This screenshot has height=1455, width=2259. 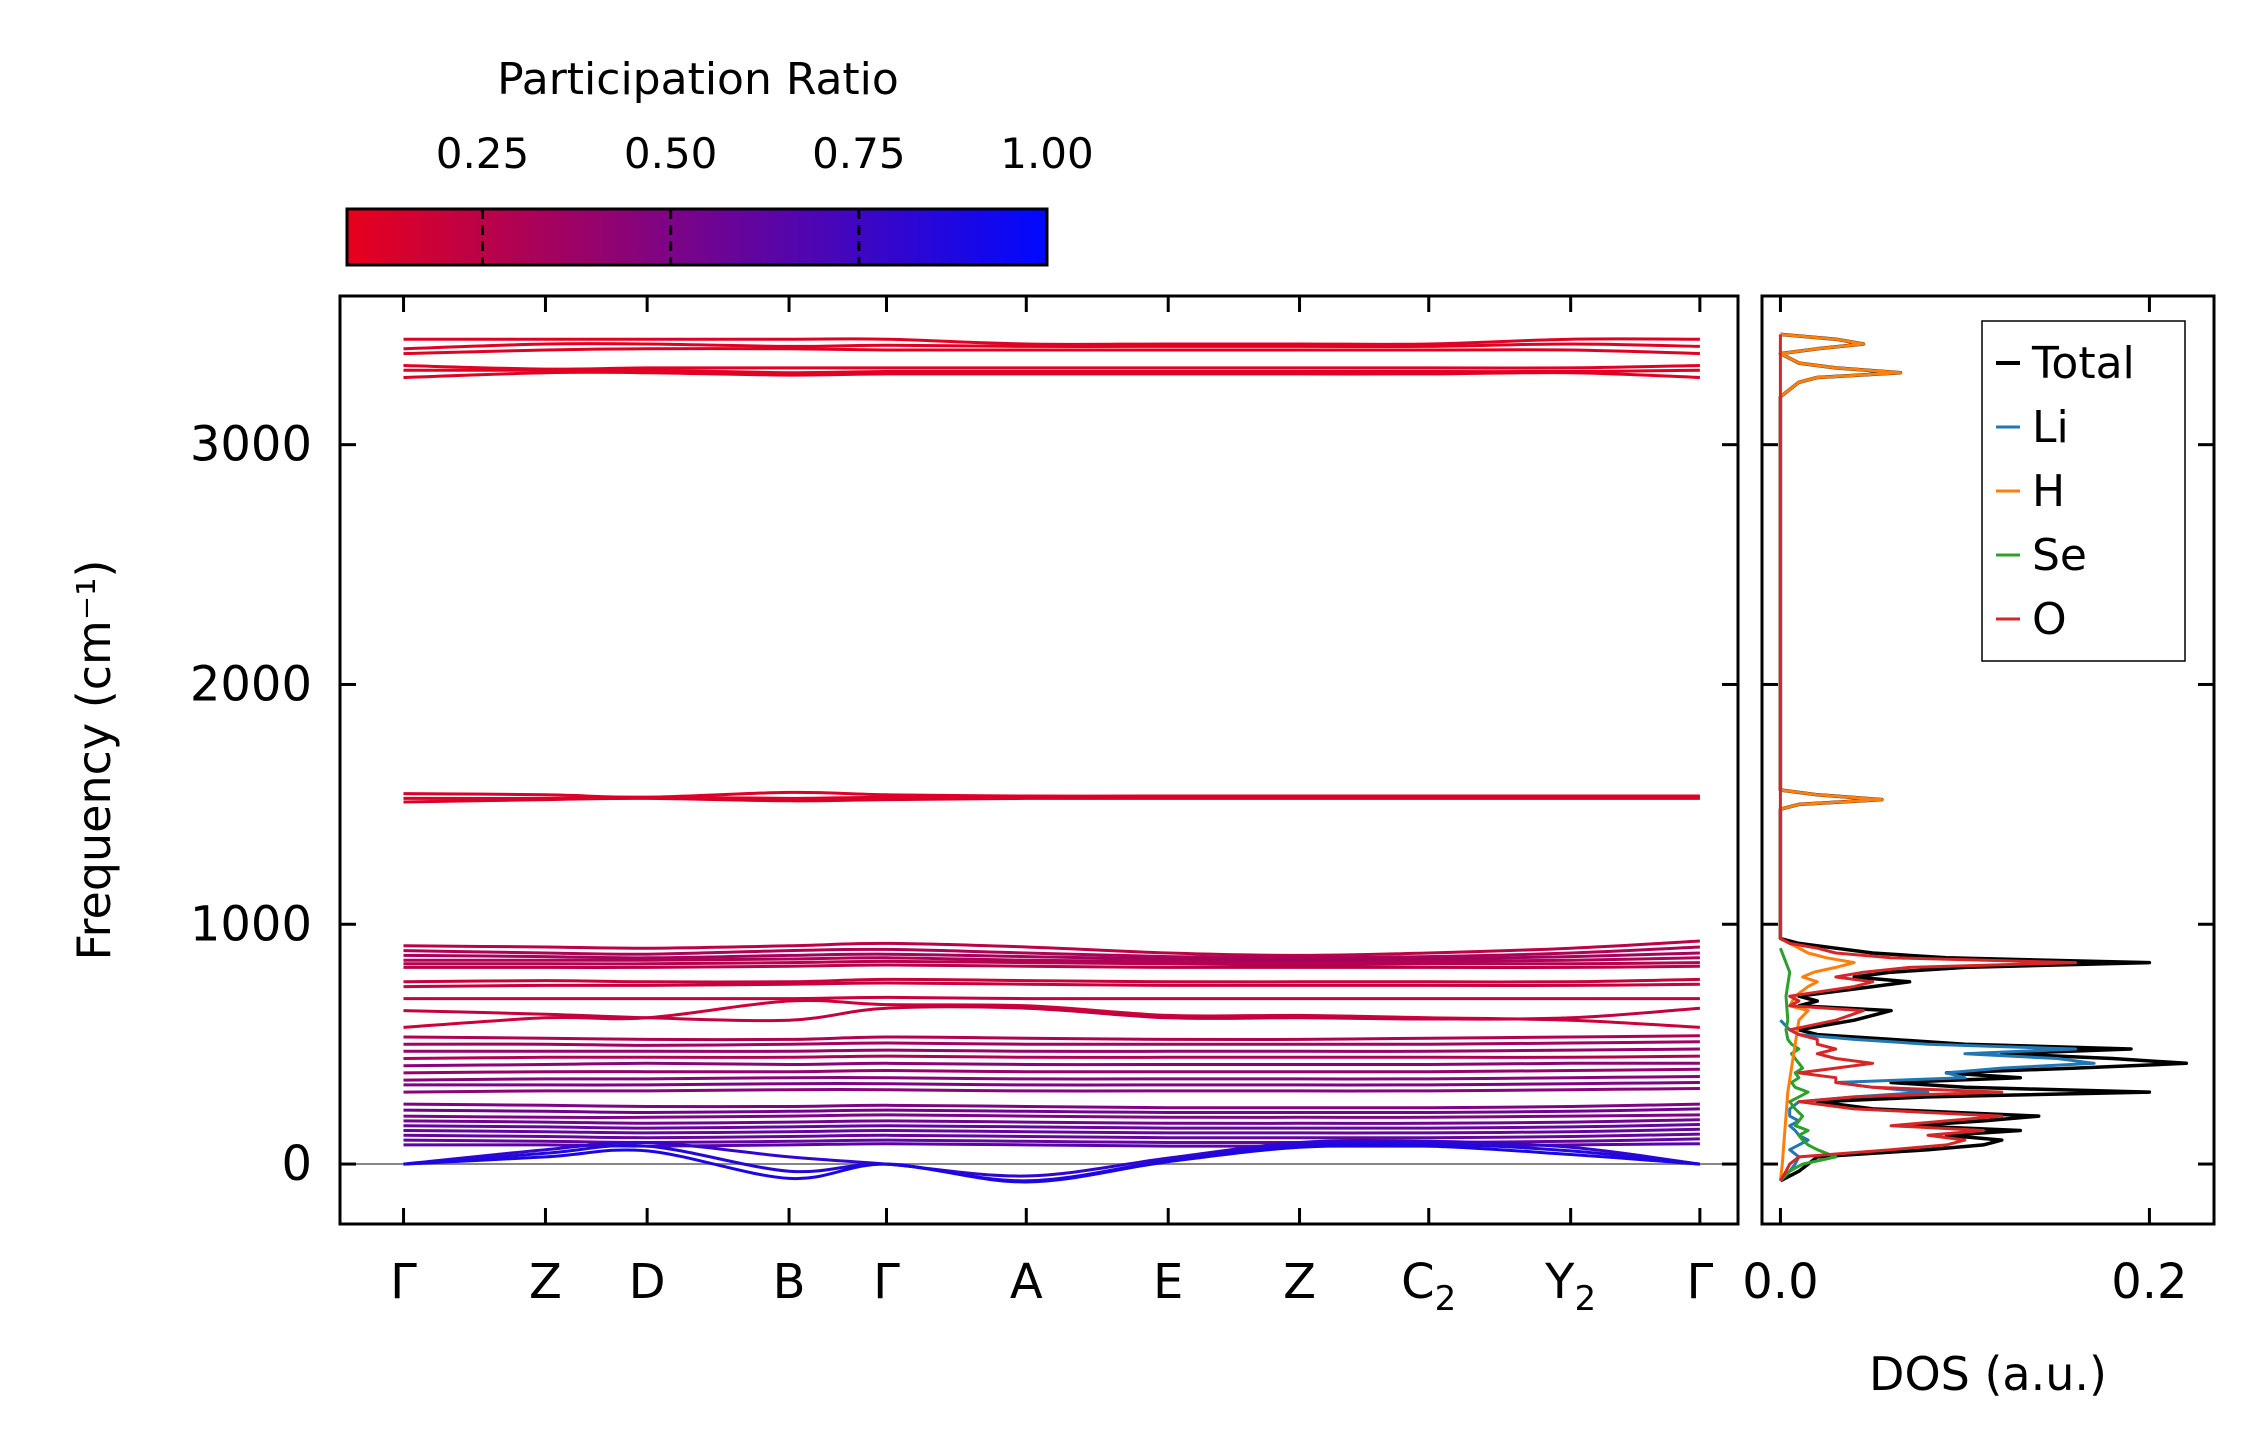 What do you see at coordinates (2083, 363) in the screenshot?
I see `legend-label: Total` at bounding box center [2083, 363].